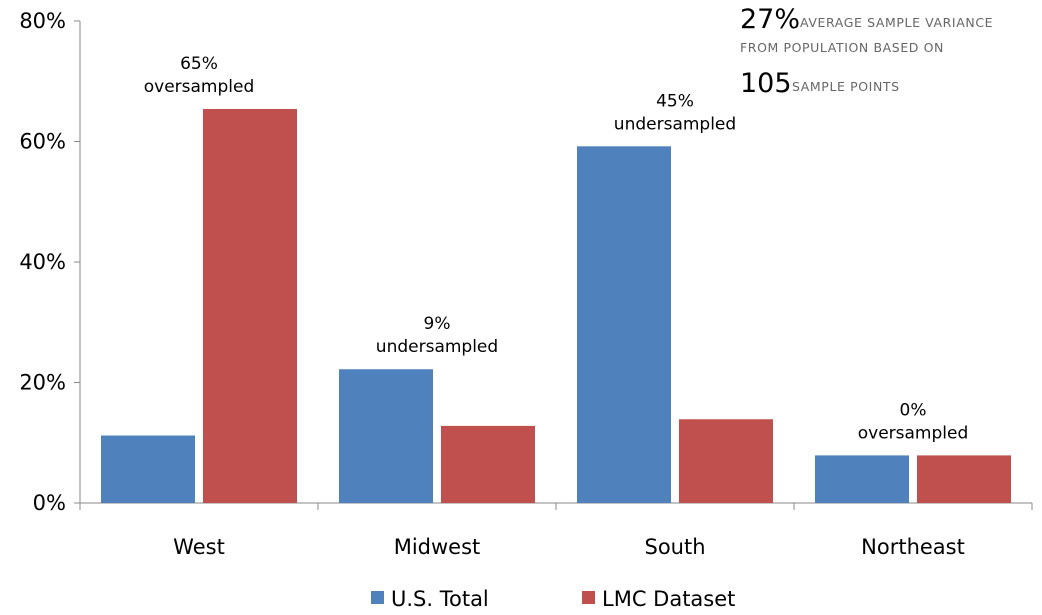  Describe the element at coordinates (42, 142) in the screenshot. I see `y-tick-label: 60%` at that location.